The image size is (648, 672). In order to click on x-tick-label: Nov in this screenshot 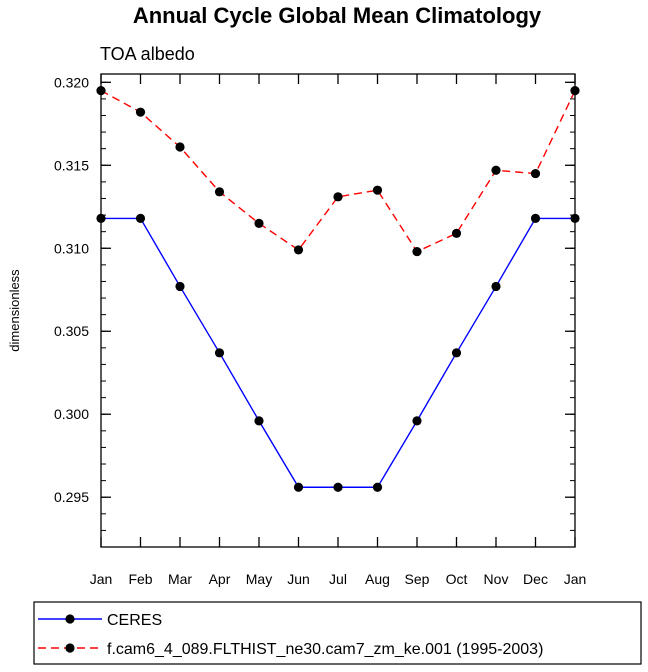, I will do `click(496, 579)`.